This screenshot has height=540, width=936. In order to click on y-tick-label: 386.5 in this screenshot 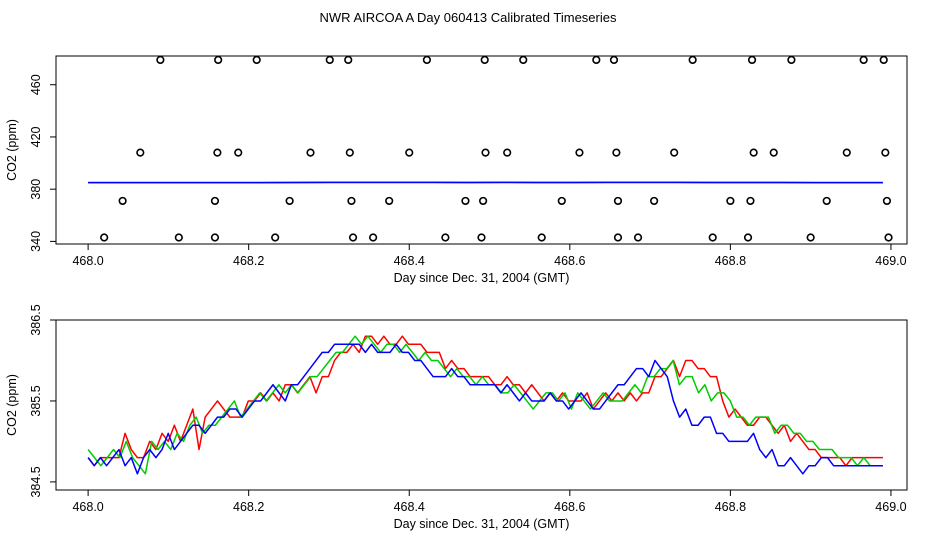, I will do `click(36, 319)`.